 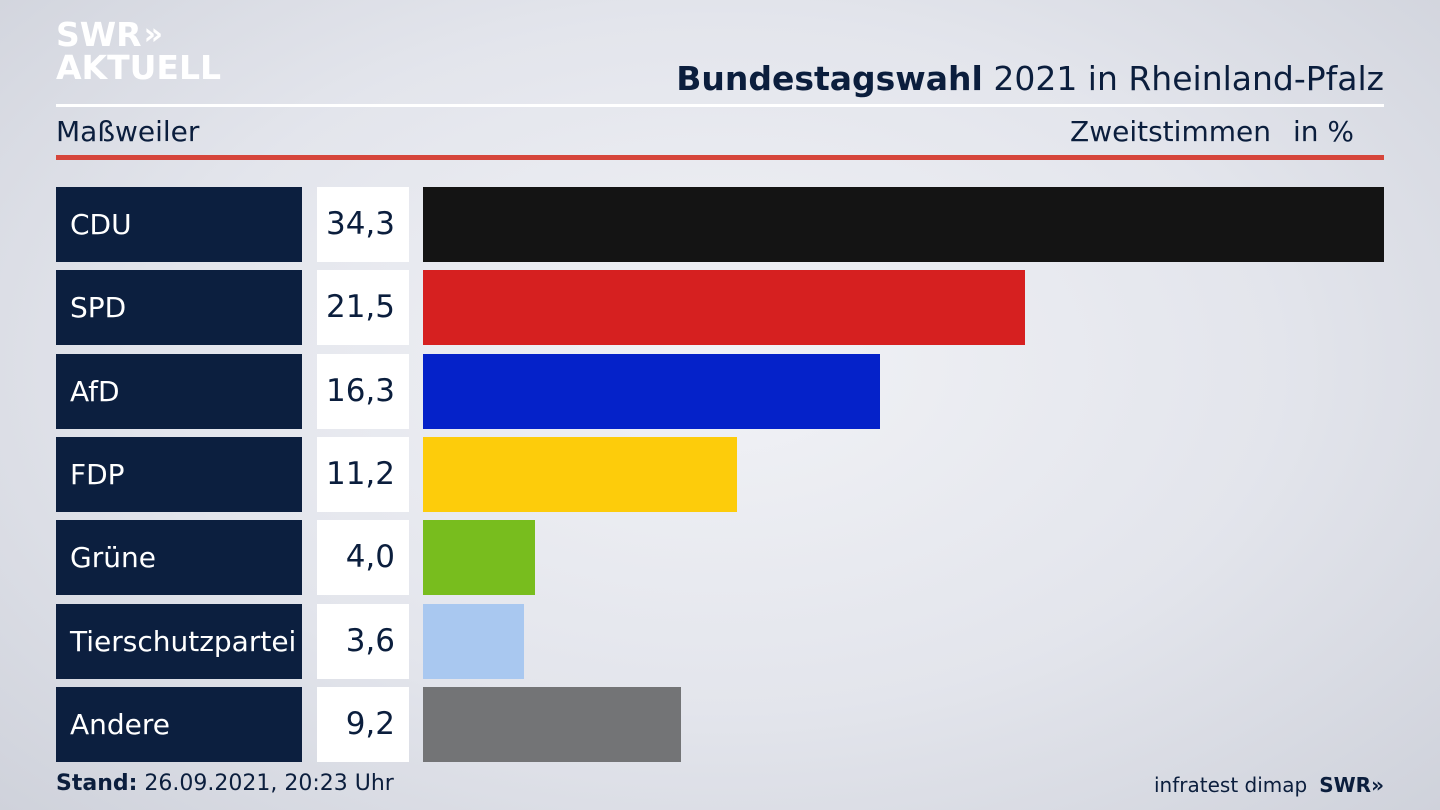 I want to click on party-label: Grüne, so click(x=179, y=557).